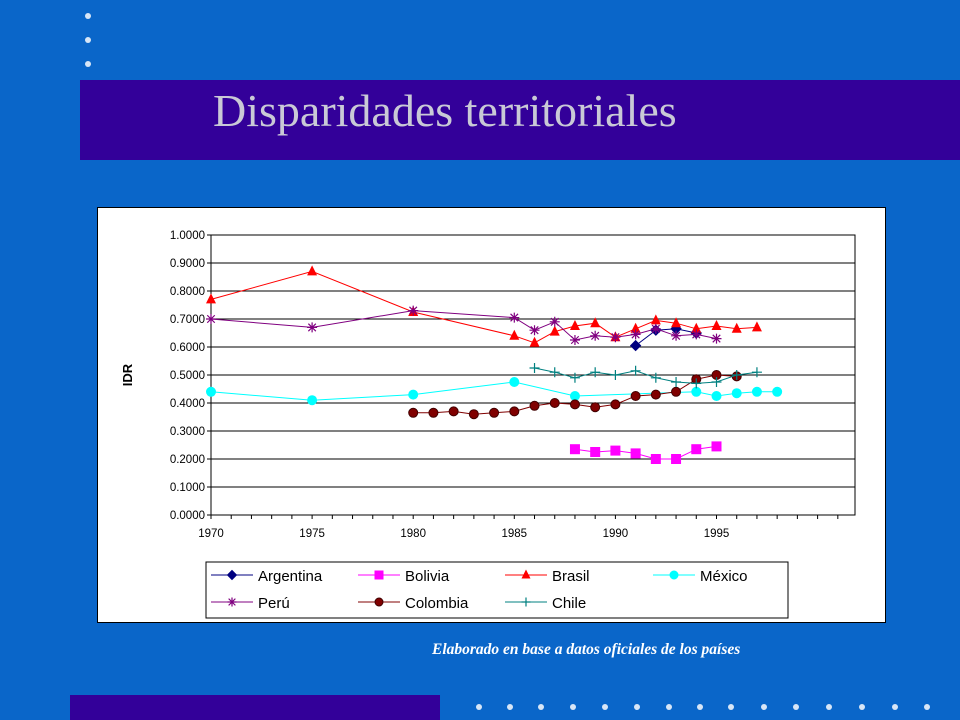  I want to click on y-axis-label: IDR, so click(127, 374).